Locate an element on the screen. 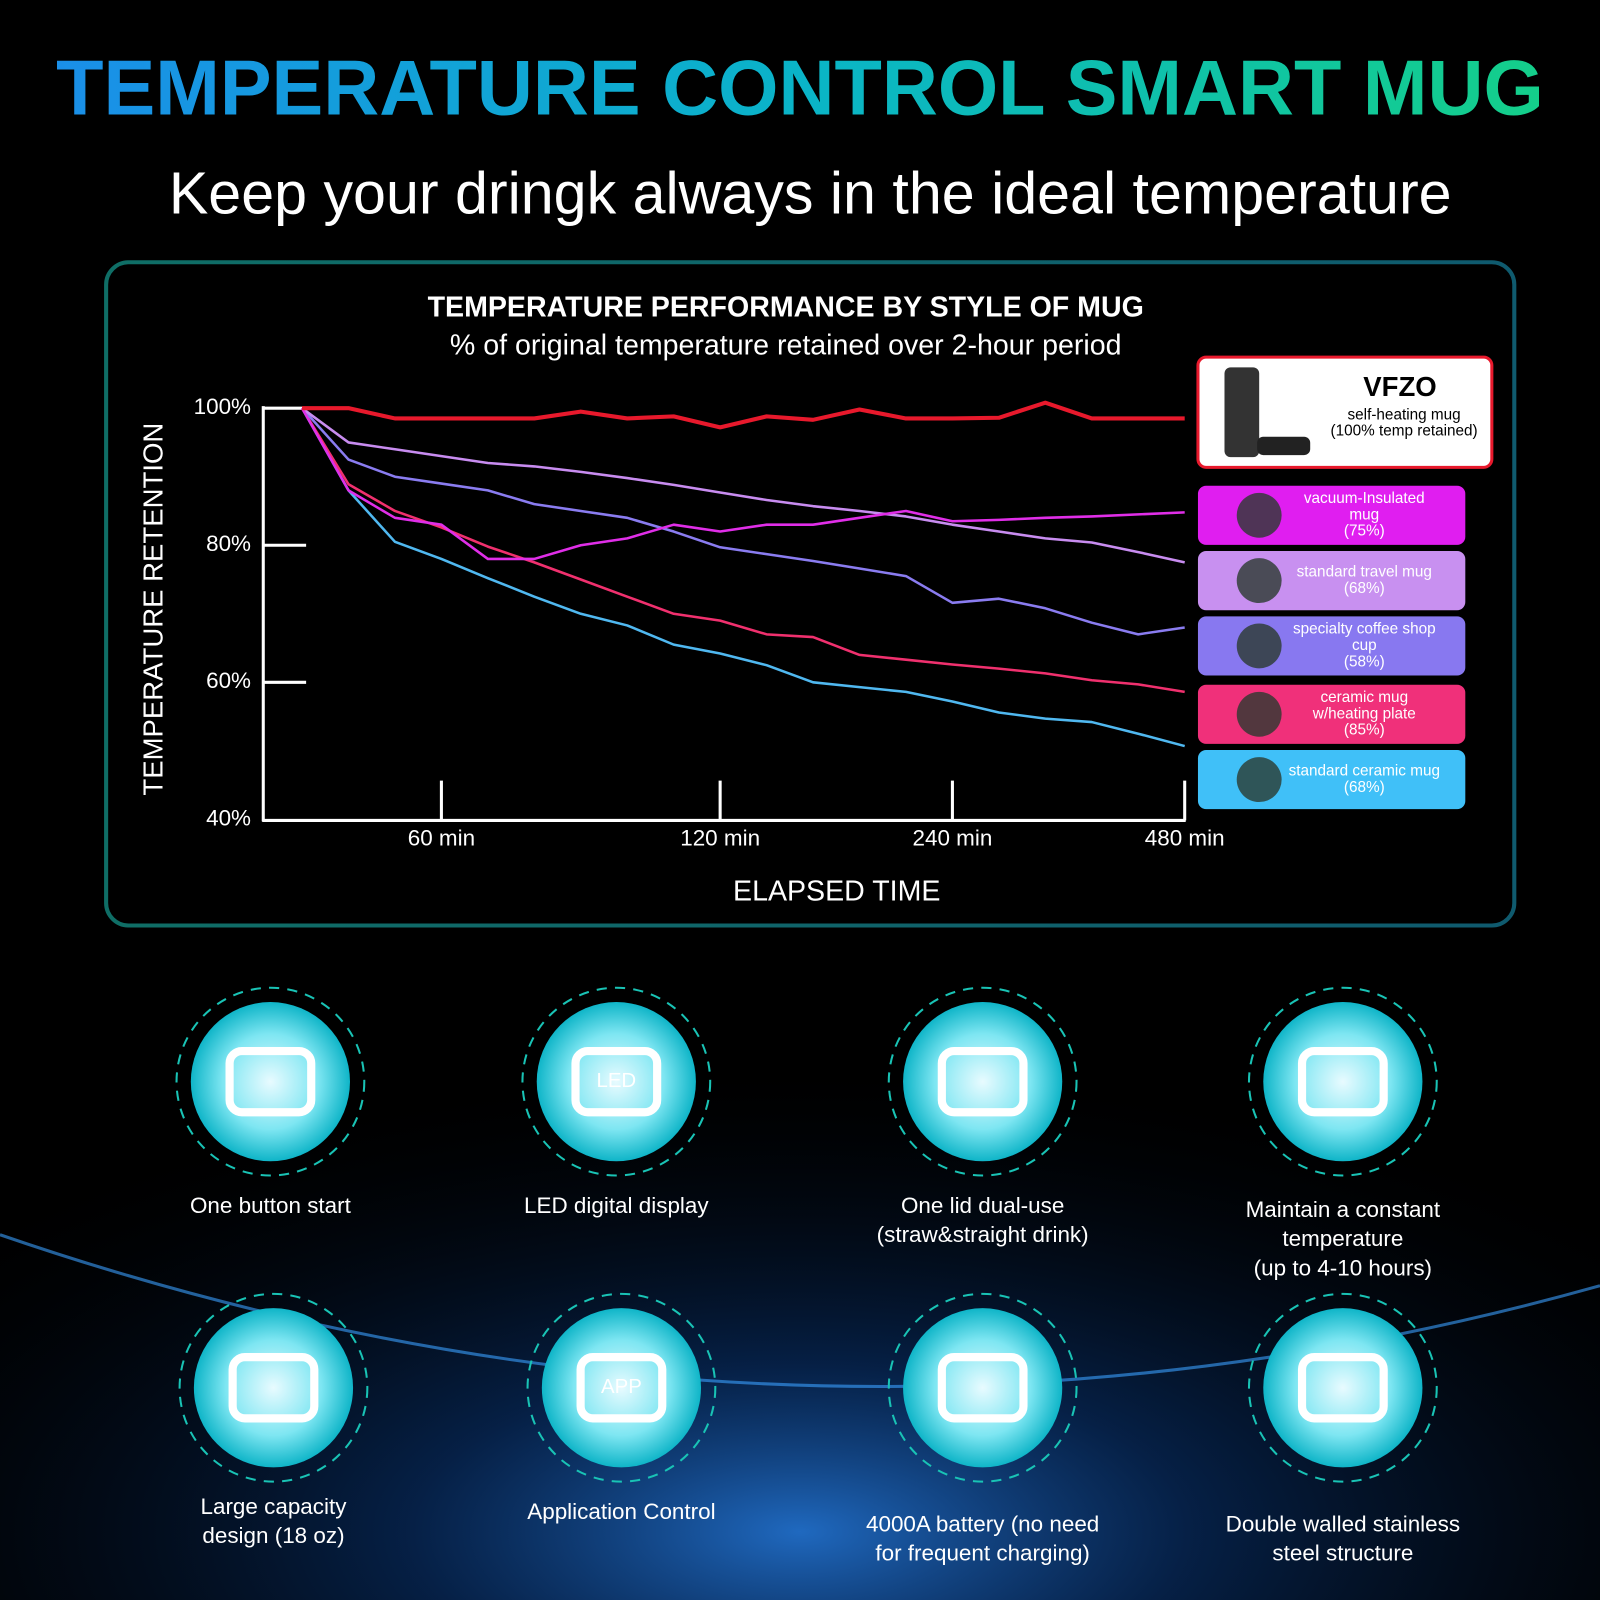 Image resolution: width=1600 pixels, height=1600 pixels. feature-label: One button start is located at coordinates (271, 1205).